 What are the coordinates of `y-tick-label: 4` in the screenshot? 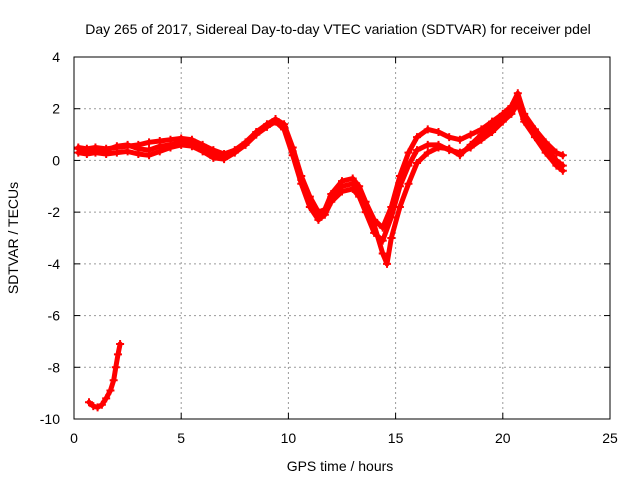 It's located at (56, 57).